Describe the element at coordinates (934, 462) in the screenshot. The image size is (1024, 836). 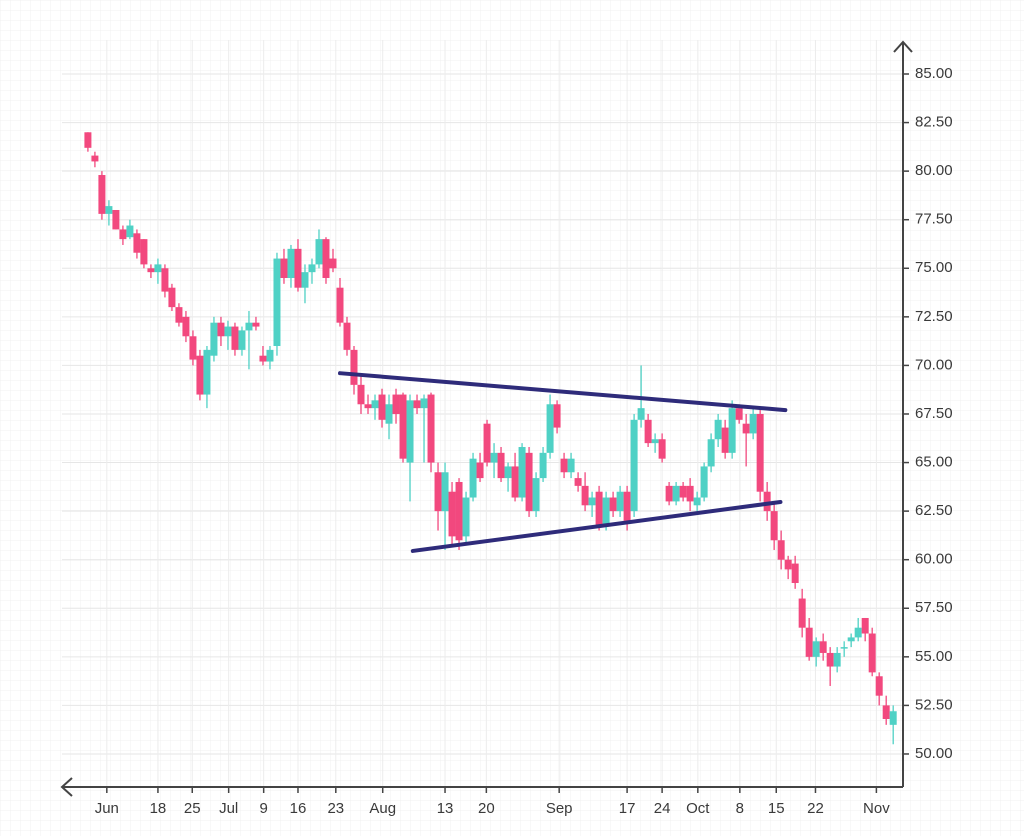
I see `y-tick-label: 65.00` at that location.